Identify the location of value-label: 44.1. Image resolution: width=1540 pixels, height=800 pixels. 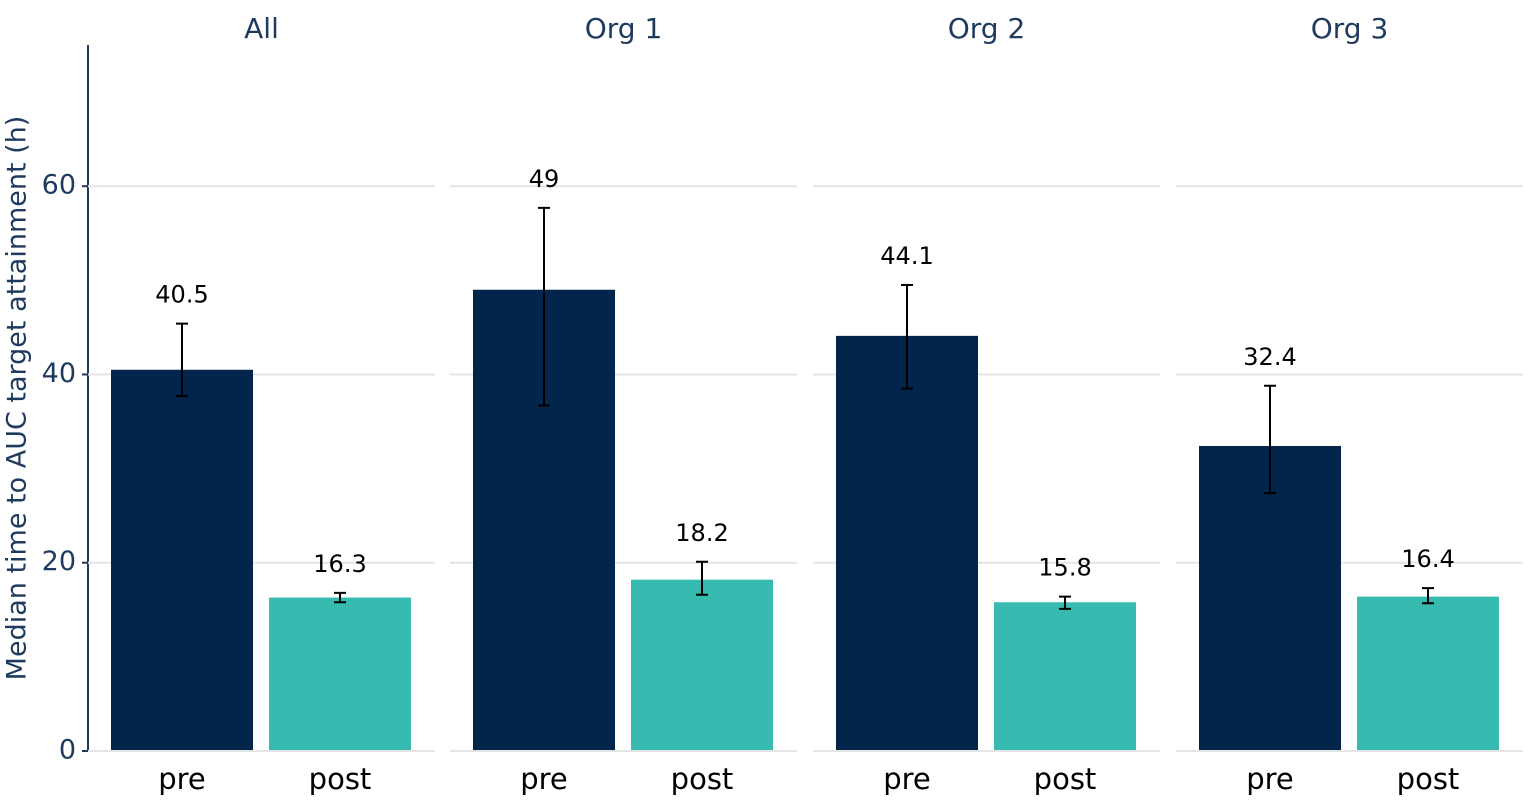
(906, 256).